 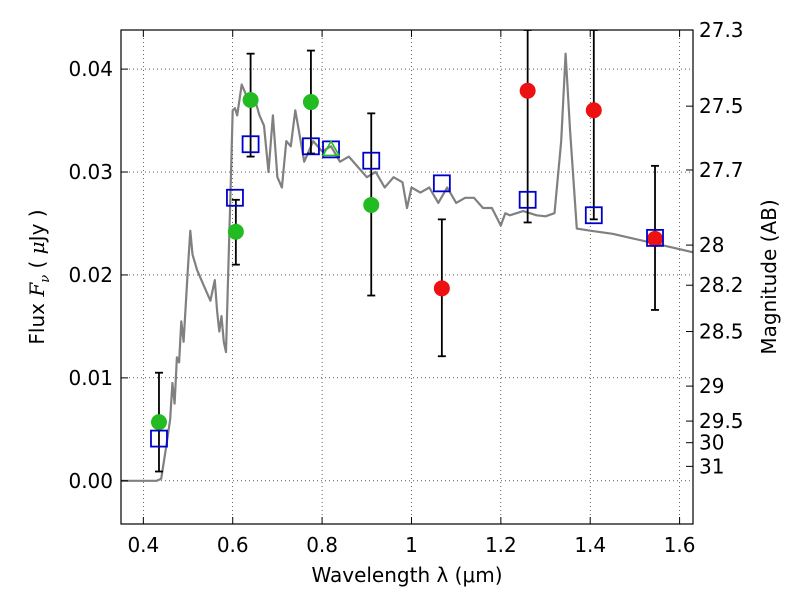 What do you see at coordinates (721, 421) in the screenshot?
I see `y2-tick-label: 29.5` at bounding box center [721, 421].